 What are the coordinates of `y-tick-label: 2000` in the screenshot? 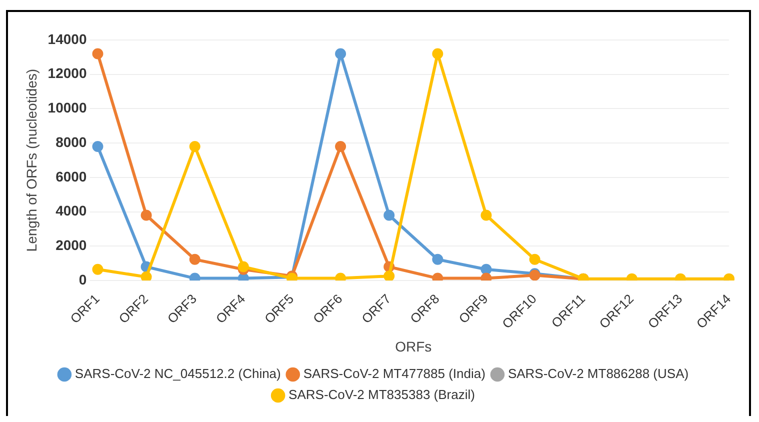 It's located at (71, 245).